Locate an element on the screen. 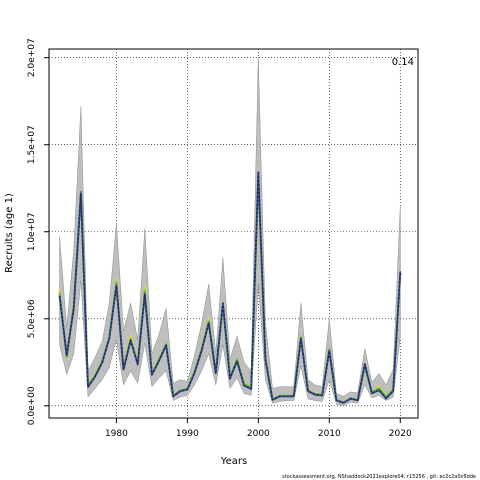 Image resolution: width=480 pixels, height=480 pixels. x-tick-label: 2010 is located at coordinates (329, 434).